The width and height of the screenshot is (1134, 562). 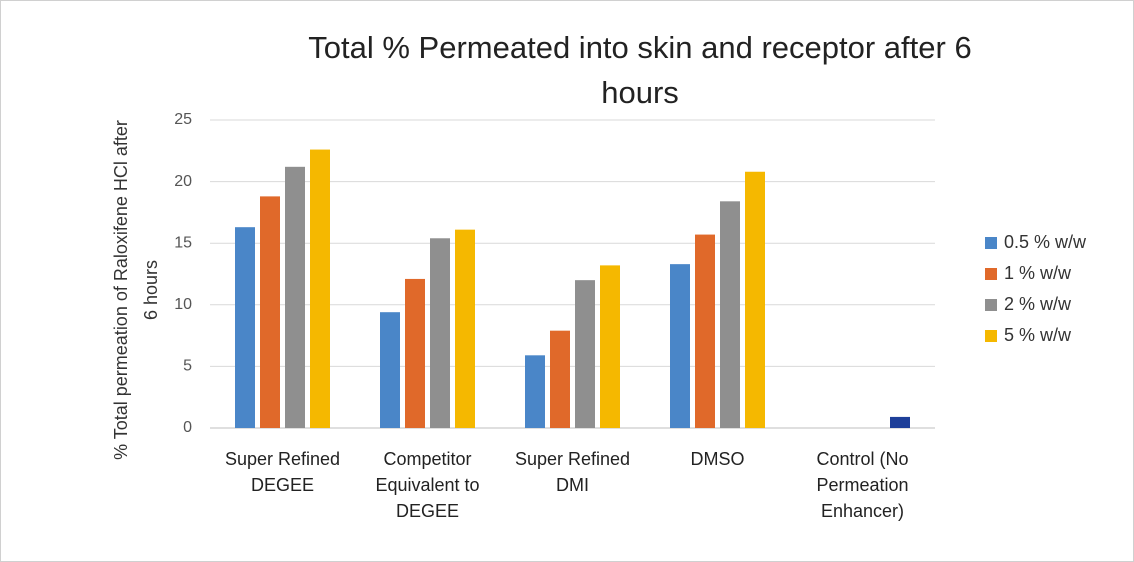 I want to click on y-tick-label: 25, so click(x=183, y=119).